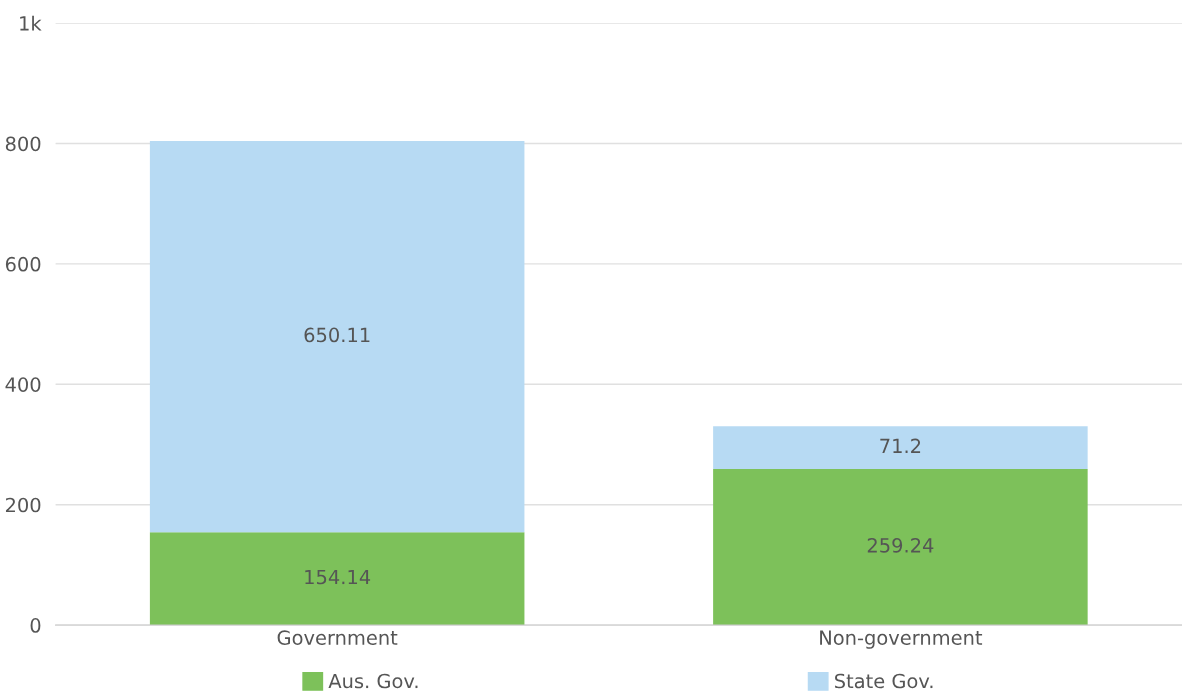  I want to click on data-label: 154.14, so click(338, 577).